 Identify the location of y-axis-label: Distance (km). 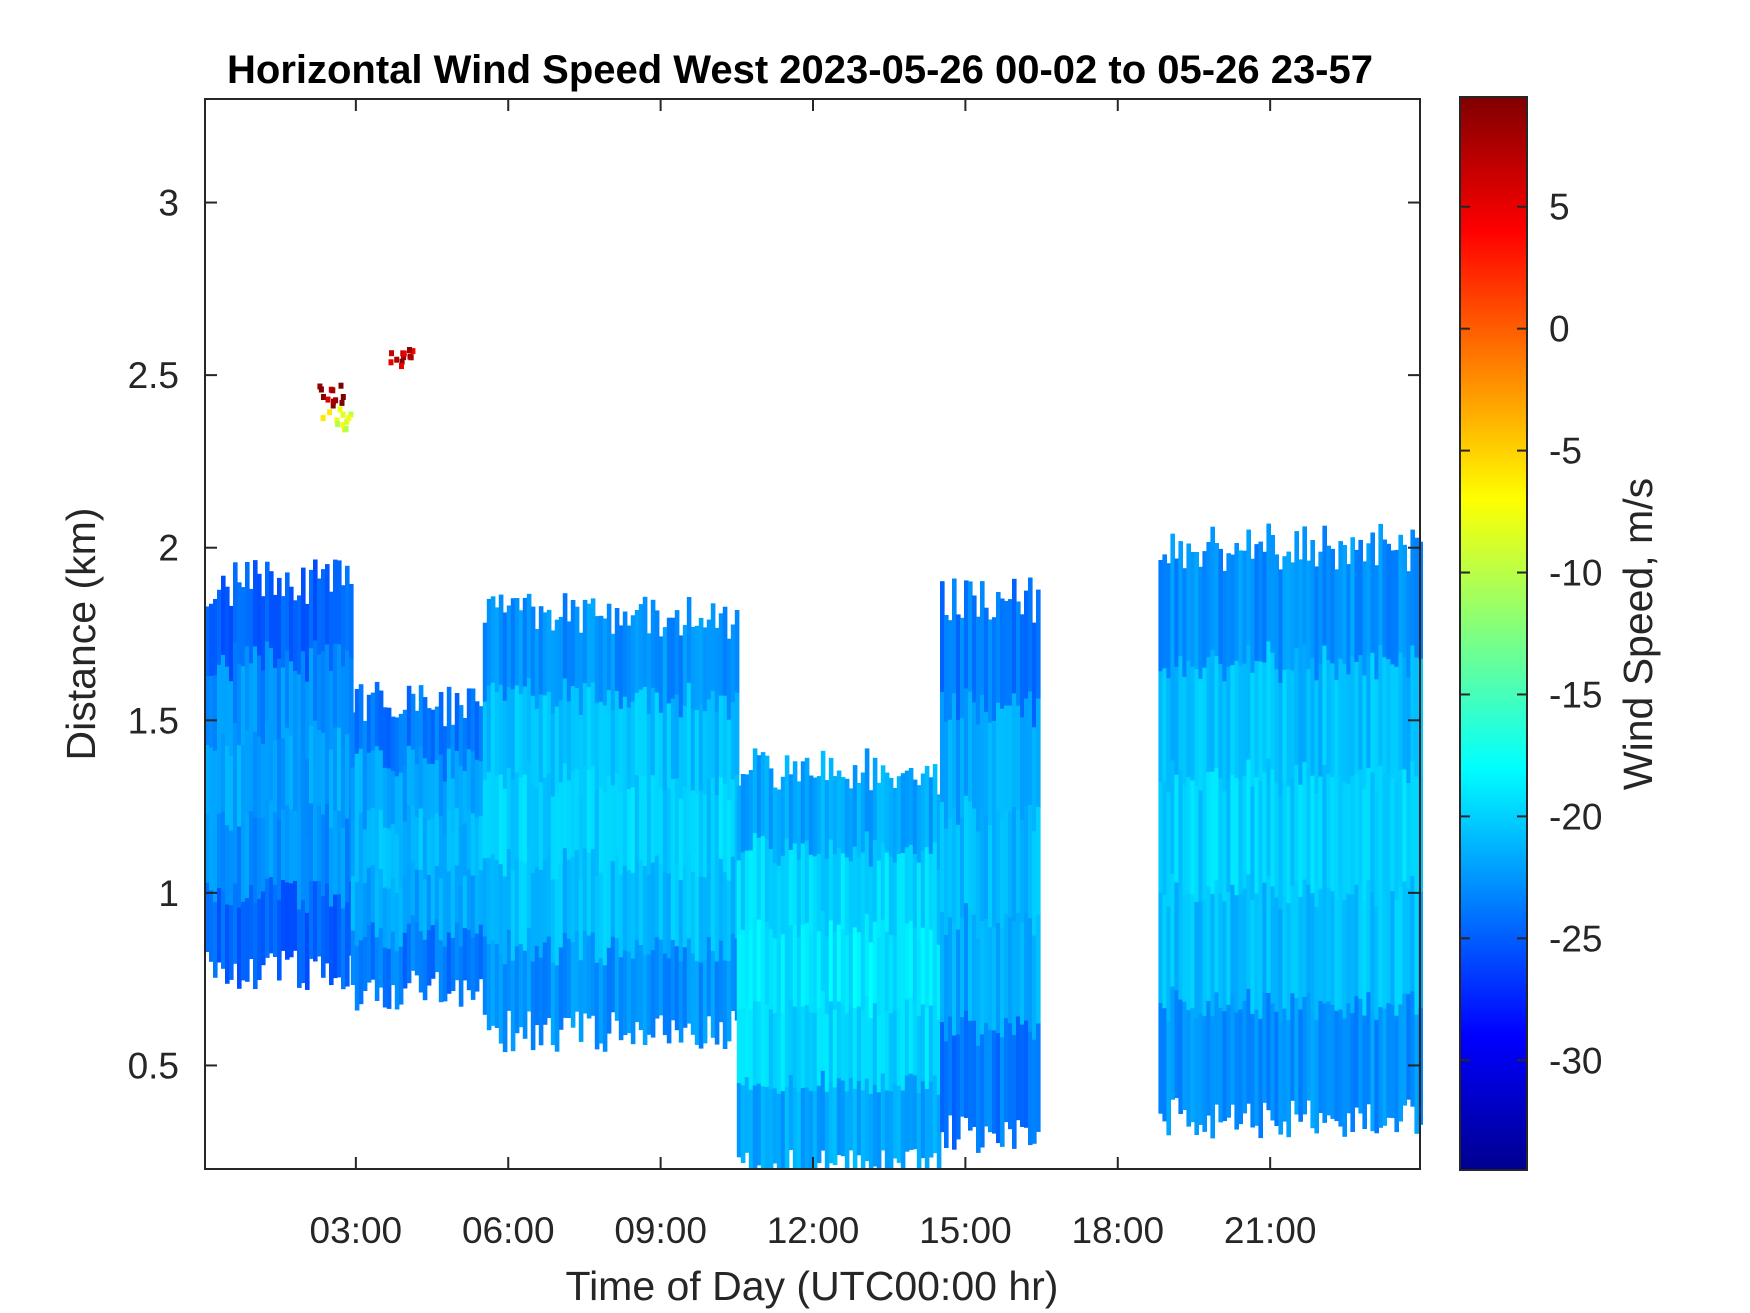
(81, 634).